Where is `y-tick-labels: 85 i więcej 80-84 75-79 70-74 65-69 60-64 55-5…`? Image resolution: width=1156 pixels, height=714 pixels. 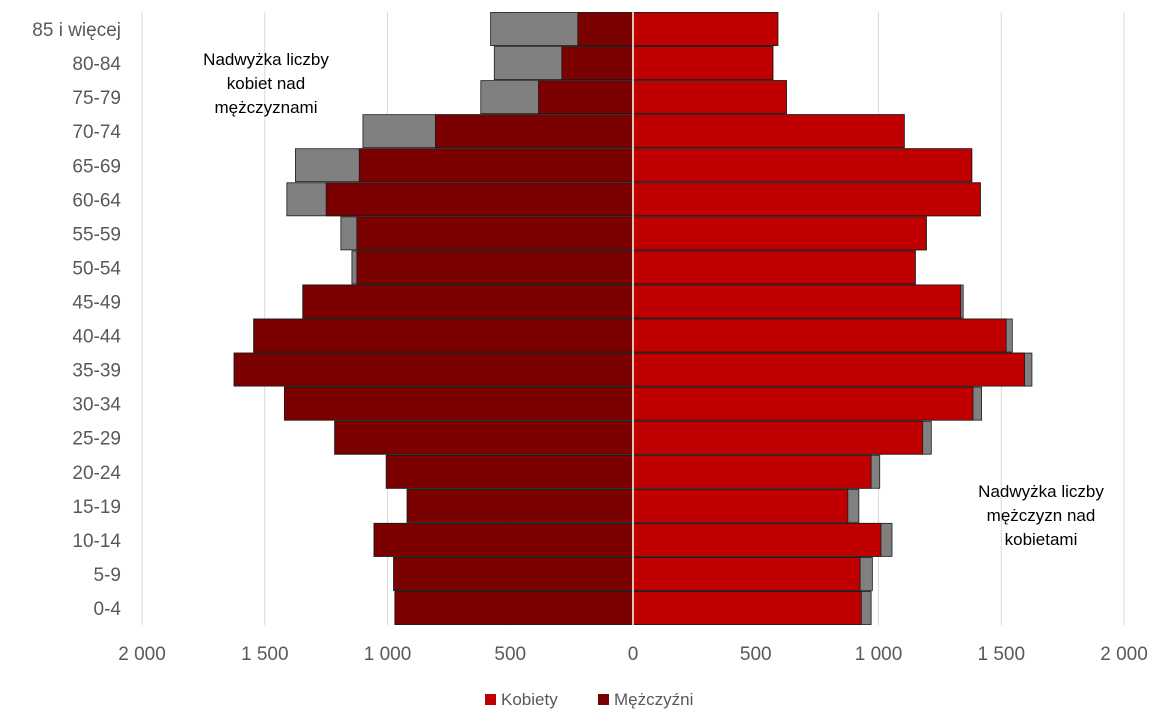 y-tick-labels: 85 i więcej 80-84 75-79 70-74 65-69 60-64 55-5… is located at coordinates (76, 320).